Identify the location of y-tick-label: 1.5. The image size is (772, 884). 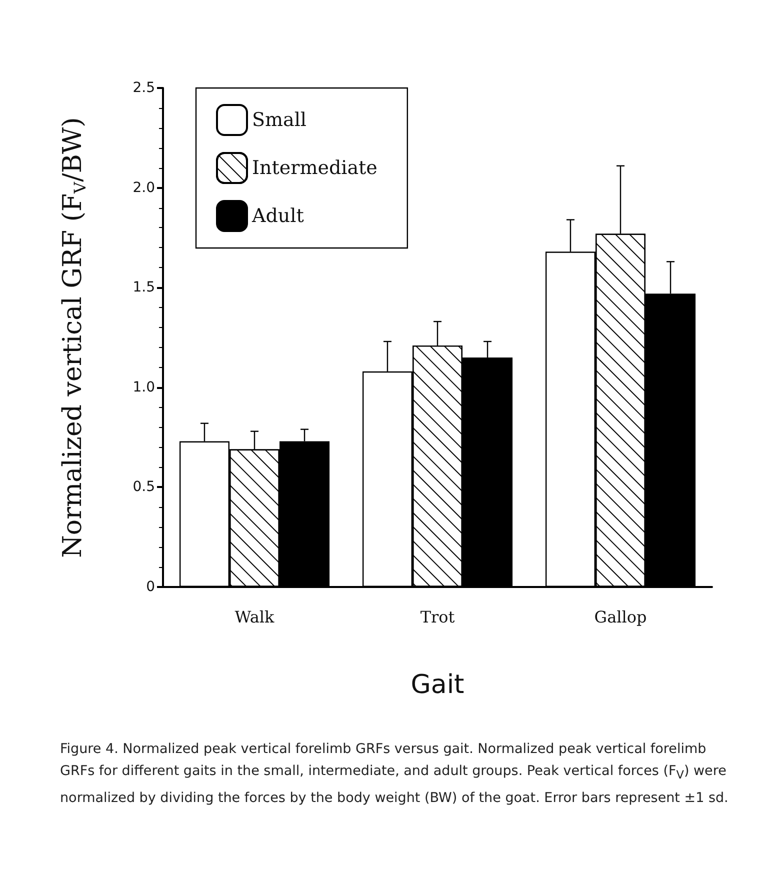
(143, 288).